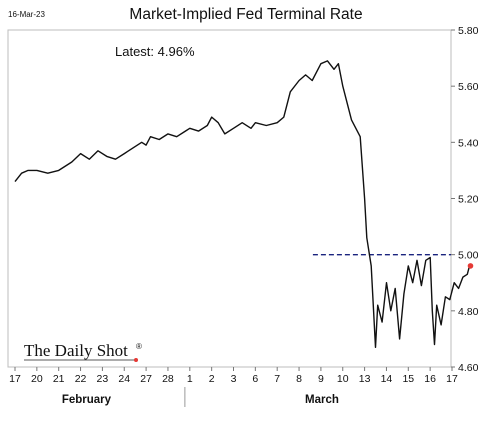 The image size is (500, 426). I want to click on watermark: The Daily Shot ®, so click(83, 351).